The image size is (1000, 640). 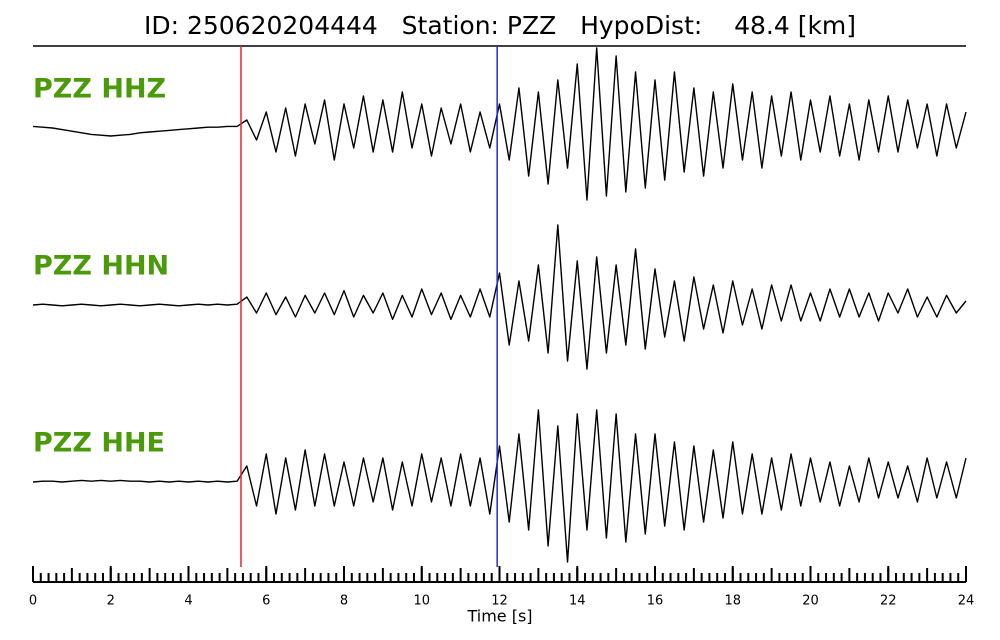 I want to click on x-tick-label: 4, so click(x=188, y=601).